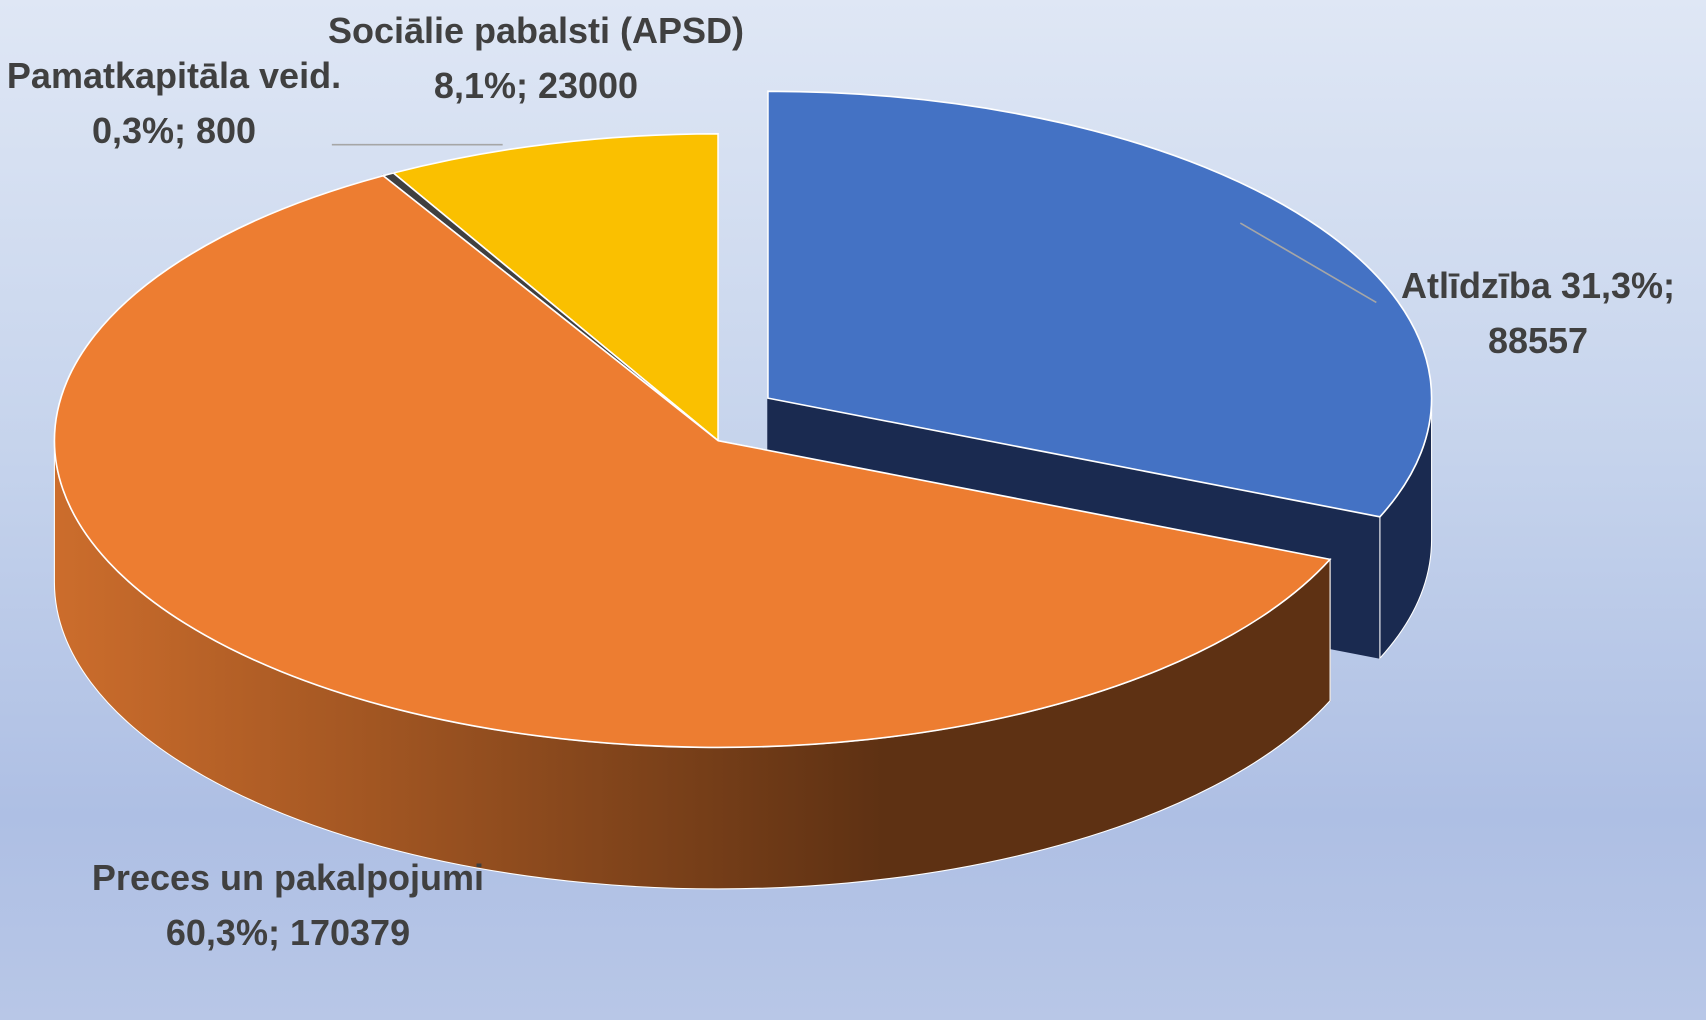 The height and width of the screenshot is (1020, 1706). What do you see at coordinates (1581, 313) in the screenshot?
I see `label-value: 31,3%; 88557` at bounding box center [1581, 313].